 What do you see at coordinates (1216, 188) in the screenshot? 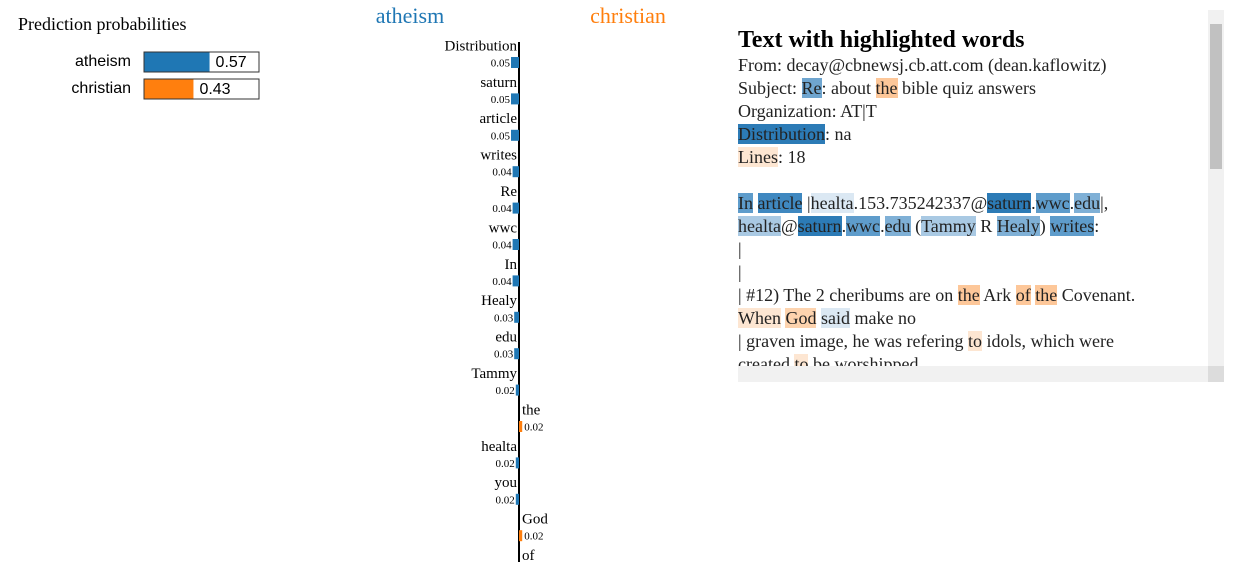
I see `vertical-scrollbar` at bounding box center [1216, 188].